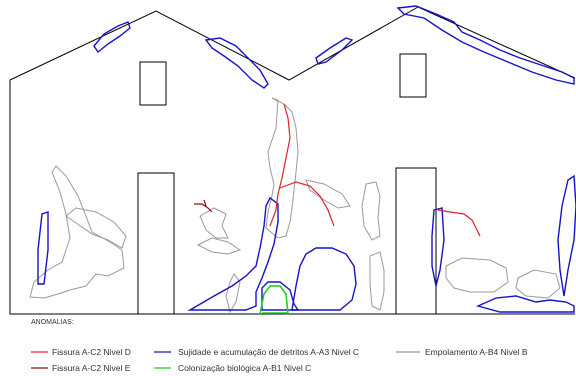 This screenshot has height=376, width=576. I want to click on window-left, so click(153, 83).